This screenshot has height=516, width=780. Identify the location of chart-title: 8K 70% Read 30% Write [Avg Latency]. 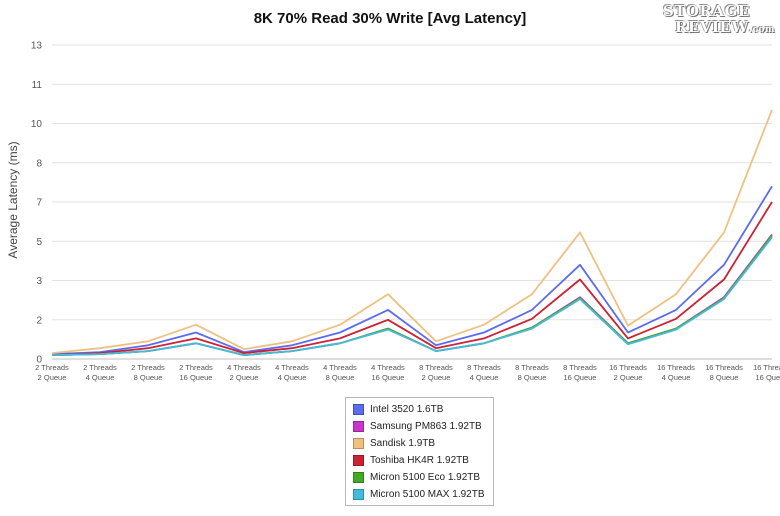
(390, 18).